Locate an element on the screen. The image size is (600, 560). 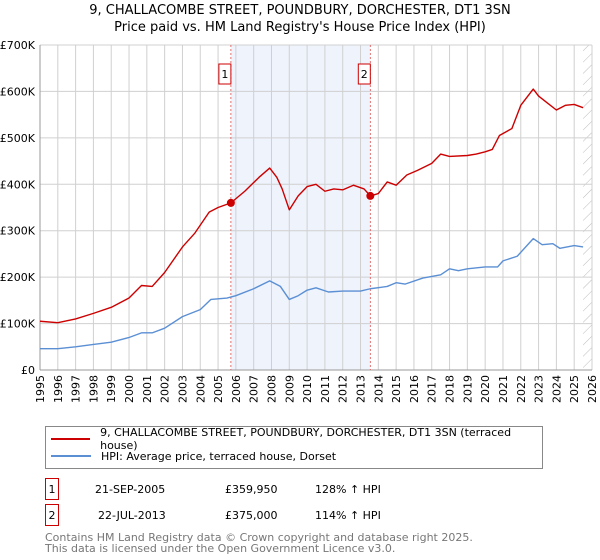
y-tick-label: £600K is located at coordinates (18, 91).